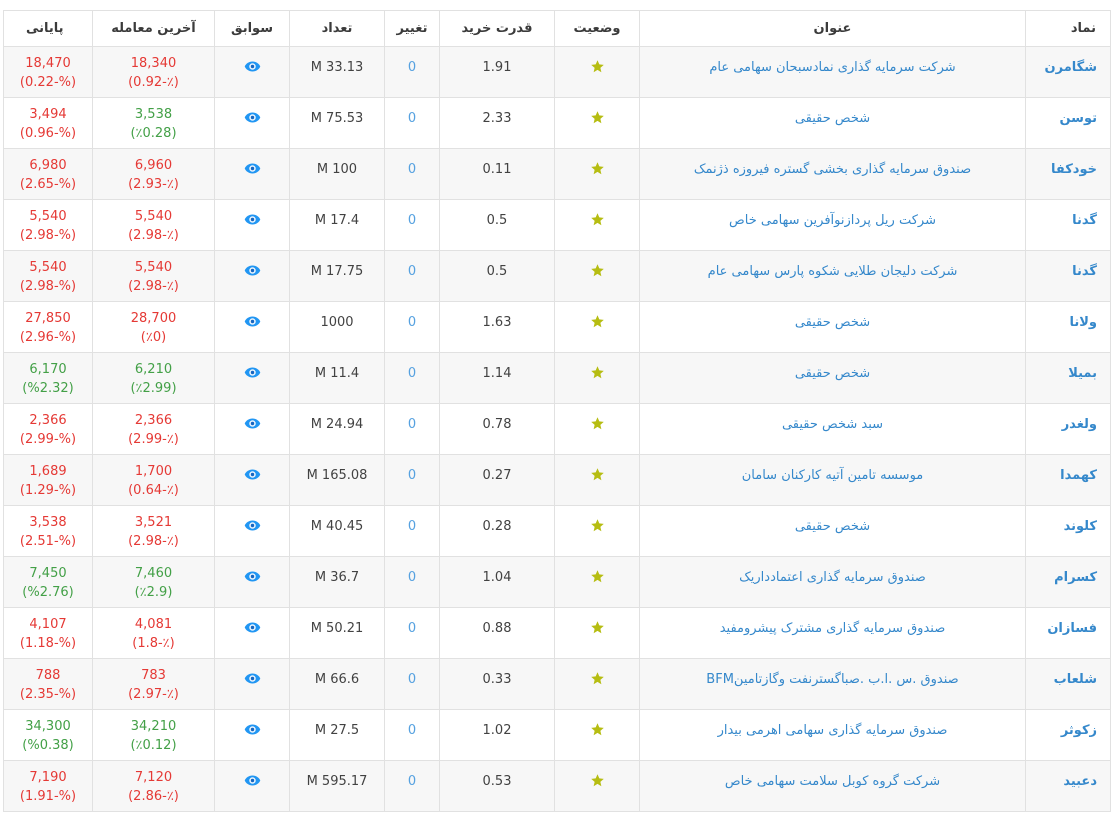 Image resolution: width=1114 pixels, height=820 pixels. Describe the element at coordinates (1075, 577) in the screenshot. I see `symbol-link: کسرام` at that location.